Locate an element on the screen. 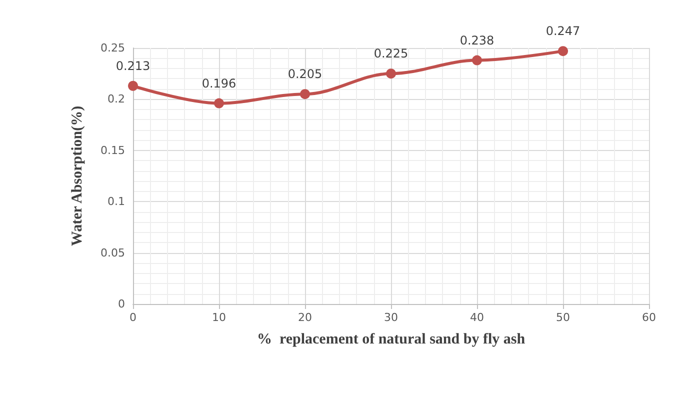  x-tick-label: 0 is located at coordinates (133, 317).